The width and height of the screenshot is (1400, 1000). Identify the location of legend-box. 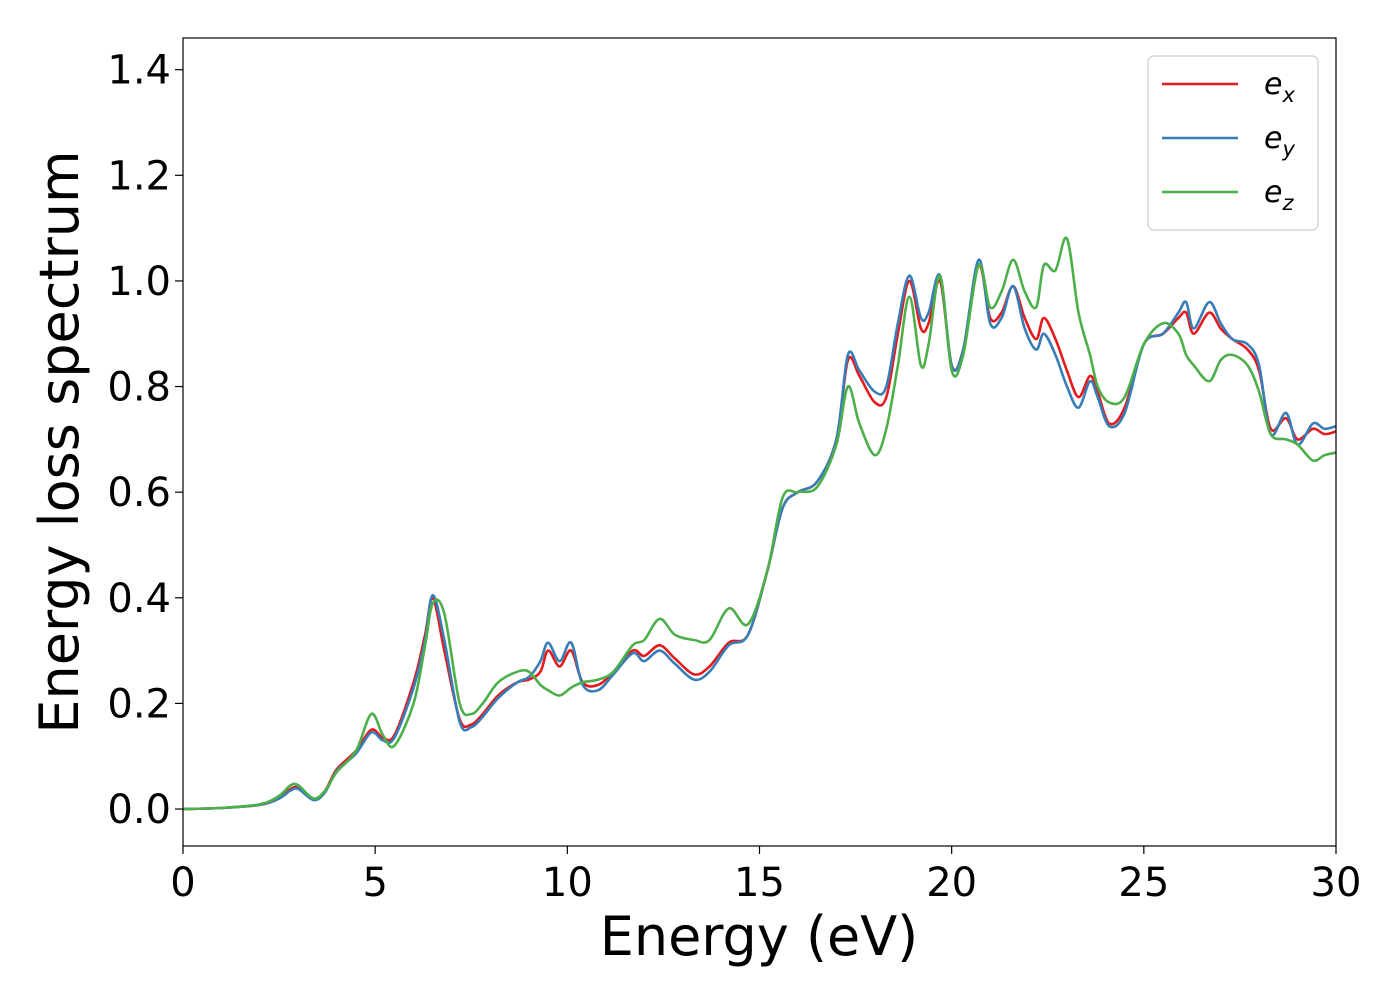
(1233, 143).